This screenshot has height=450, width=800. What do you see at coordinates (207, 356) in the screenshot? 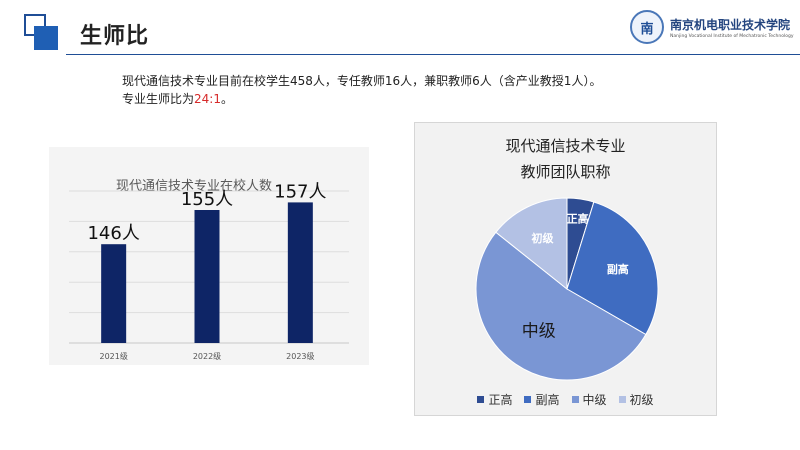
I see `bar-category-label: 2022级` at bounding box center [207, 356].